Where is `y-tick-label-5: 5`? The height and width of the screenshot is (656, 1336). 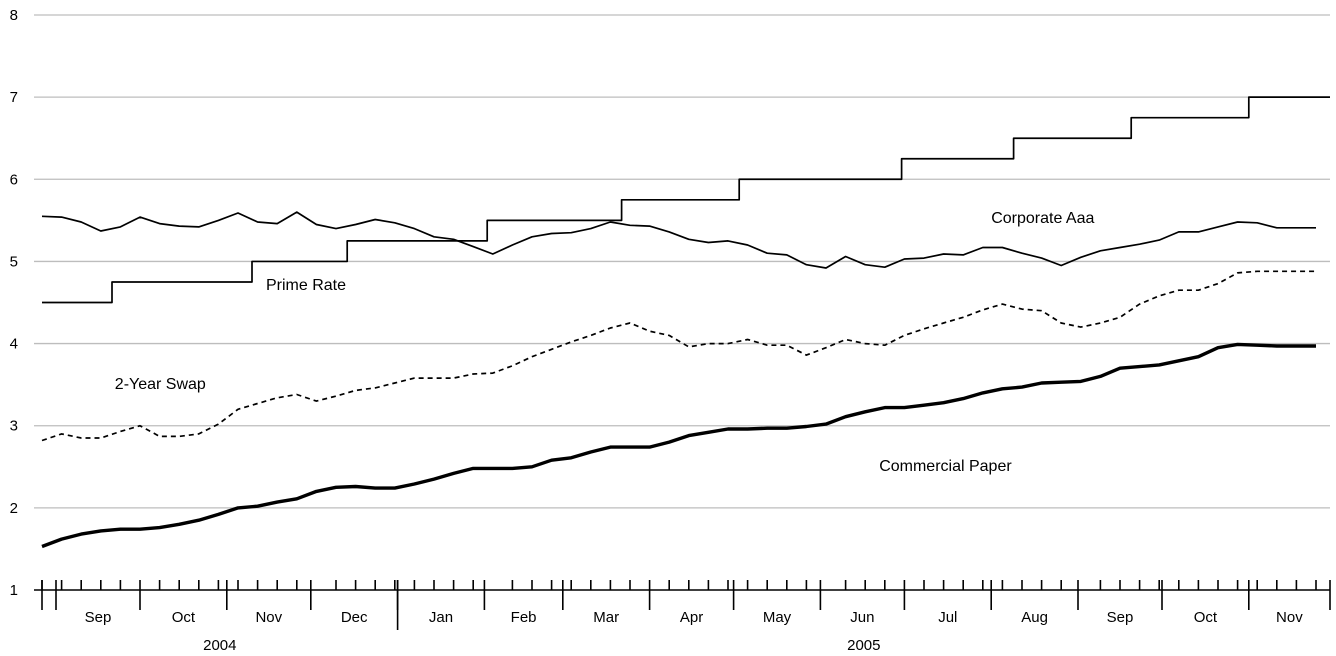 y-tick-label-5: 5 is located at coordinates (14, 261).